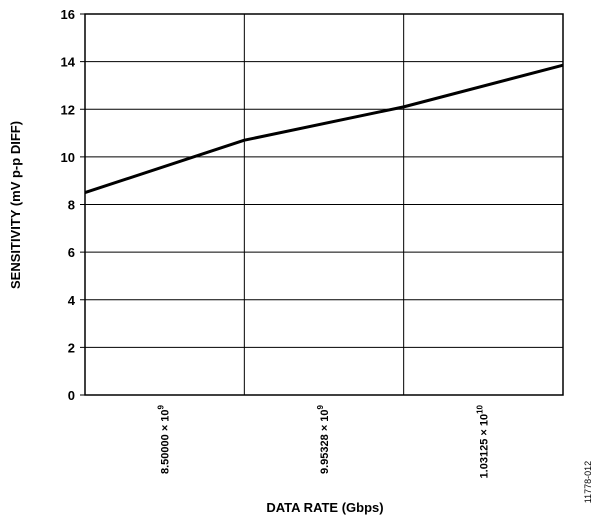 The width and height of the screenshot is (600, 520). Describe the element at coordinates (15, 205) in the screenshot. I see `y-axis-title: SENSITIVITY (mV p-p DIFF)` at that location.